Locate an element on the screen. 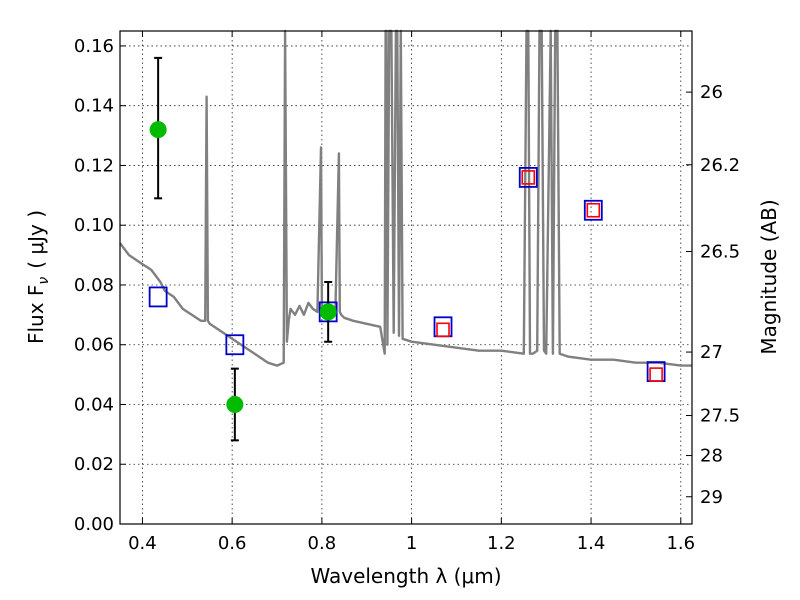 The height and width of the screenshot is (600, 800). x-tick-label: 0.8 is located at coordinates (322, 543).